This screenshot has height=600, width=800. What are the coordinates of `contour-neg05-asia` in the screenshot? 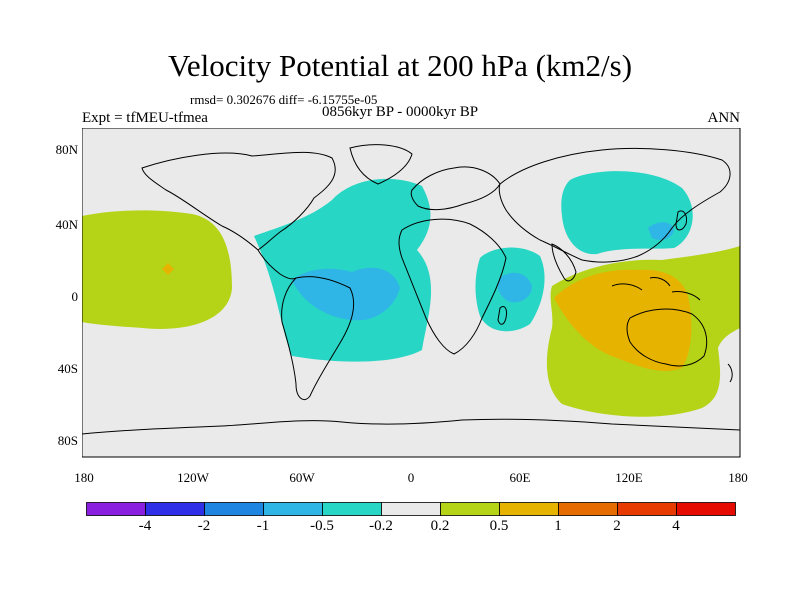 It's located at (661, 231).